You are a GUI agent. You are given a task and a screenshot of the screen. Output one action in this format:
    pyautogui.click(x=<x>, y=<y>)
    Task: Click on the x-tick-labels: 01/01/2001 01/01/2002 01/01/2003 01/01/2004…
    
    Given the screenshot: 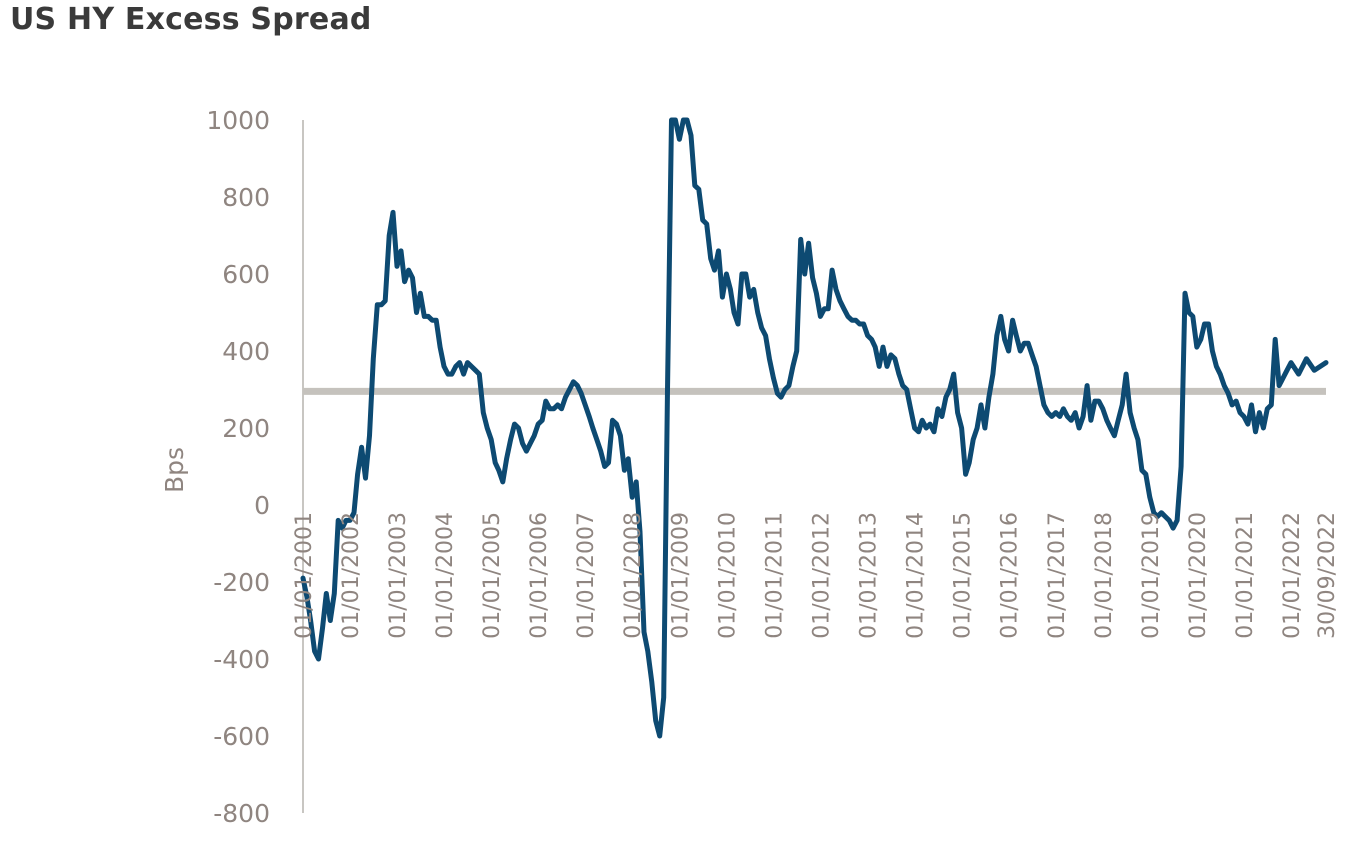 What is the action you would take?
    pyautogui.click(x=816, y=575)
    